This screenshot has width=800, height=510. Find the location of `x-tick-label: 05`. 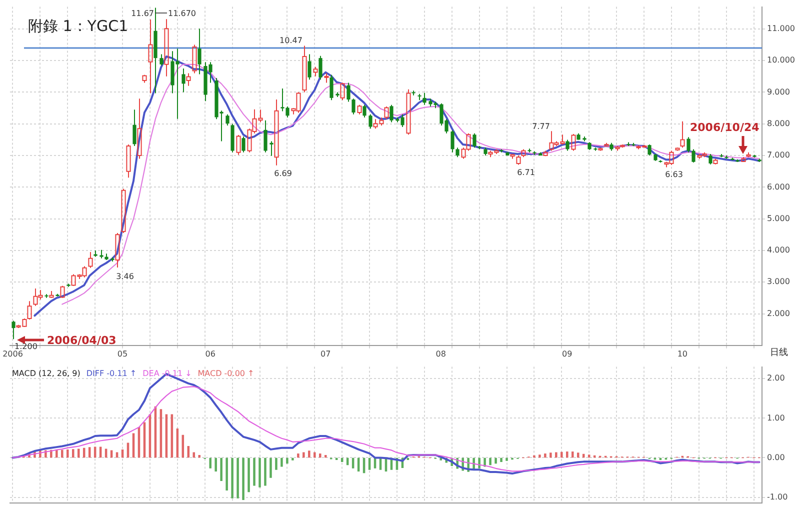

x-tick-label: 05 is located at coordinates (122, 353).